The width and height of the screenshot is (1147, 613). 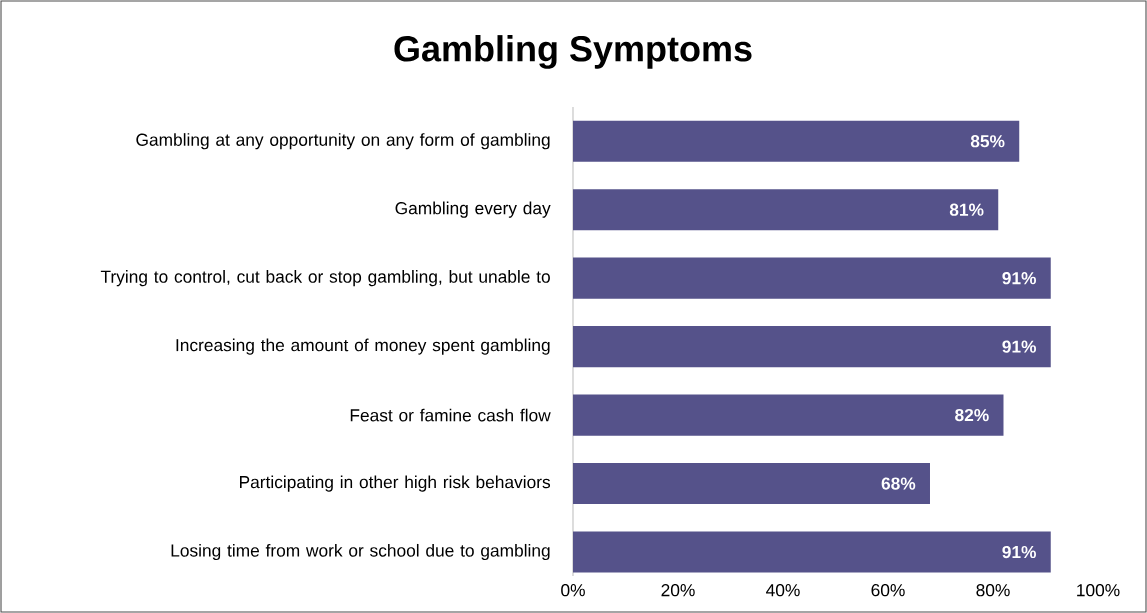 What do you see at coordinates (678, 590) in the screenshot?
I see `x-tick-label: 20%` at bounding box center [678, 590].